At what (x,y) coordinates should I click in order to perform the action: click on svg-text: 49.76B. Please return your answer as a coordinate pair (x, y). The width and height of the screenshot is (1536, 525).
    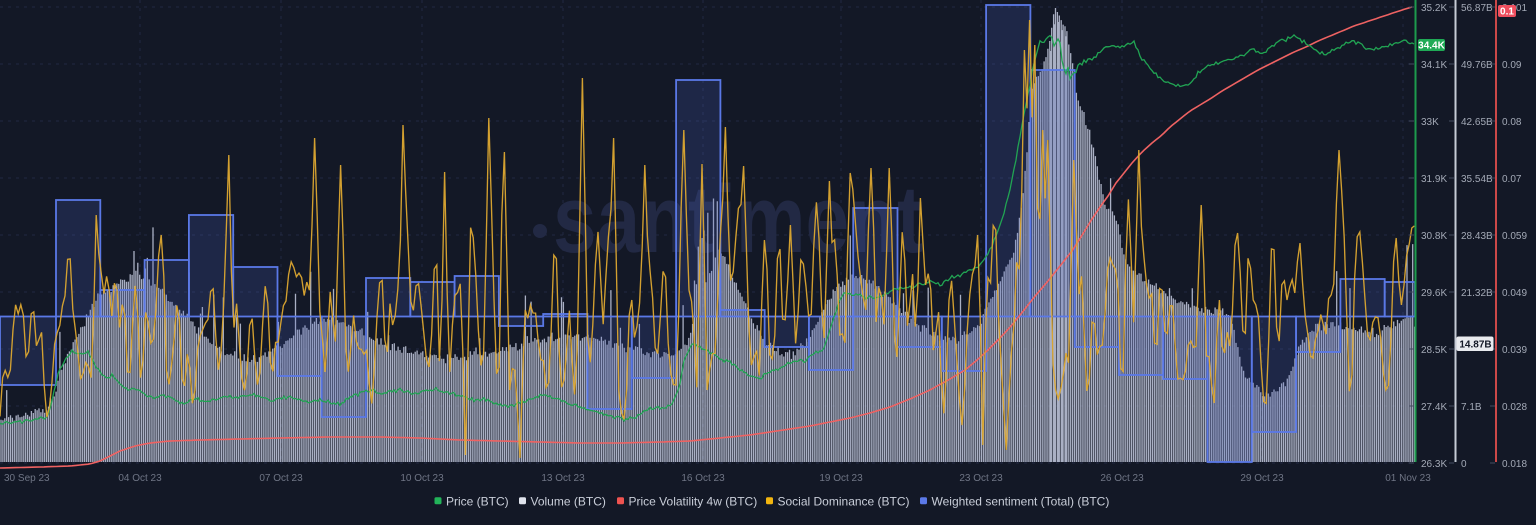
    Looking at the image, I should click on (1477, 65).